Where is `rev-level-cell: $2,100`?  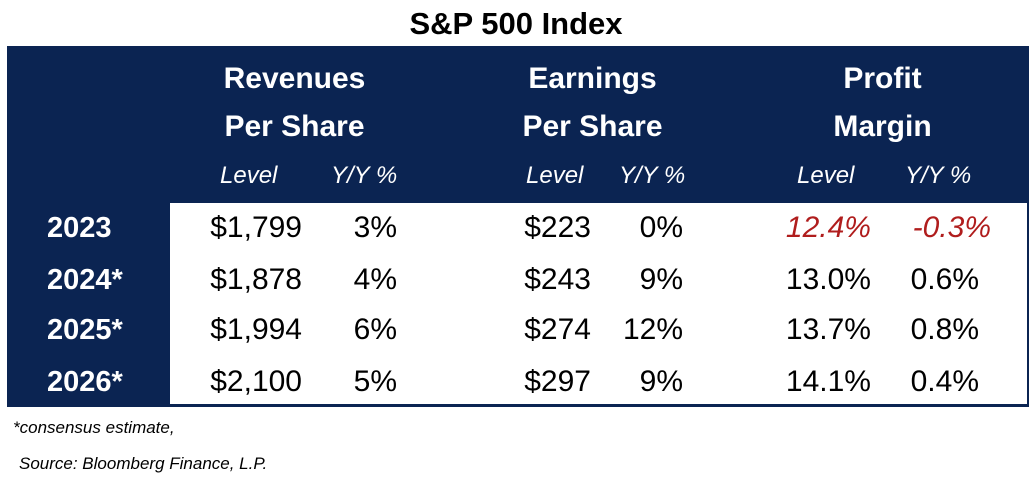
rev-level-cell: $2,100 is located at coordinates (256, 381).